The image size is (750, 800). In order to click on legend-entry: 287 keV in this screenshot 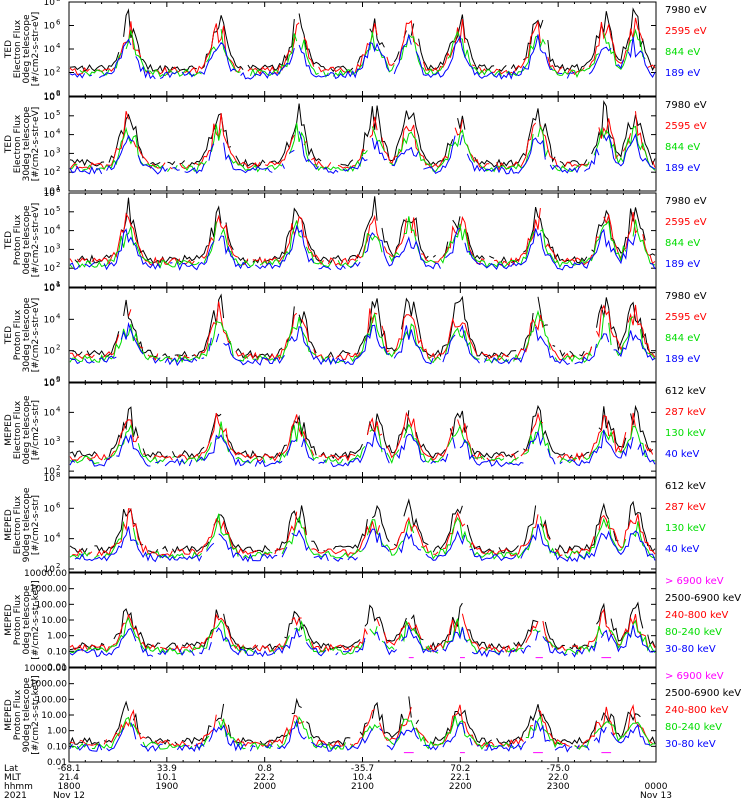, I will do `click(685, 507)`.